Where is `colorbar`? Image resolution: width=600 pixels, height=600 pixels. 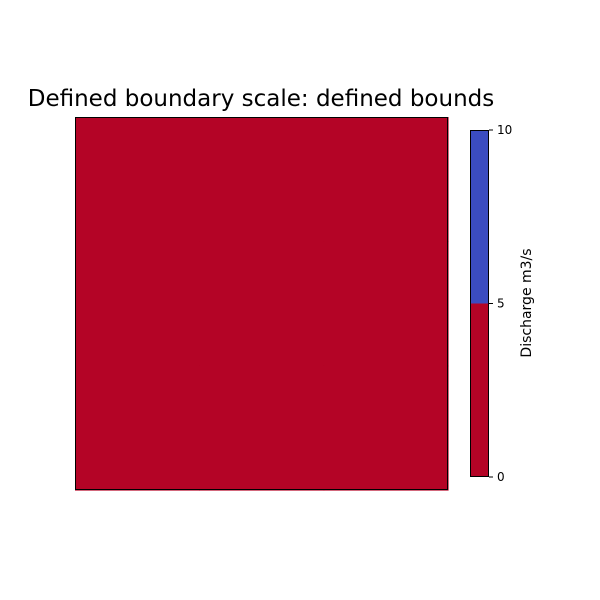 colorbar is located at coordinates (479, 303).